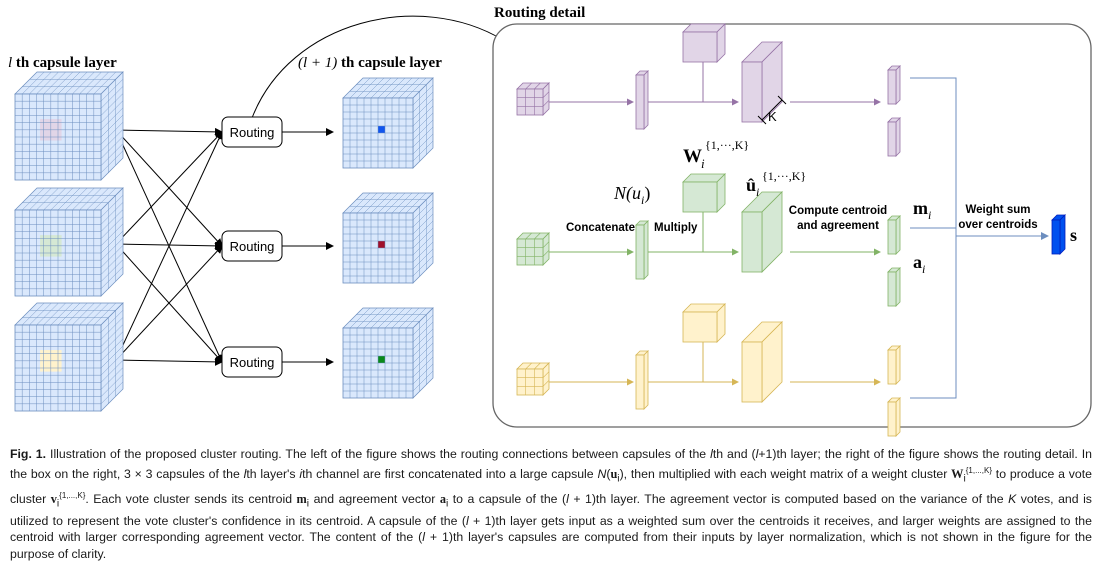  What do you see at coordinates (608, 473) in the screenshot?
I see `caption-text: (` at bounding box center [608, 473].